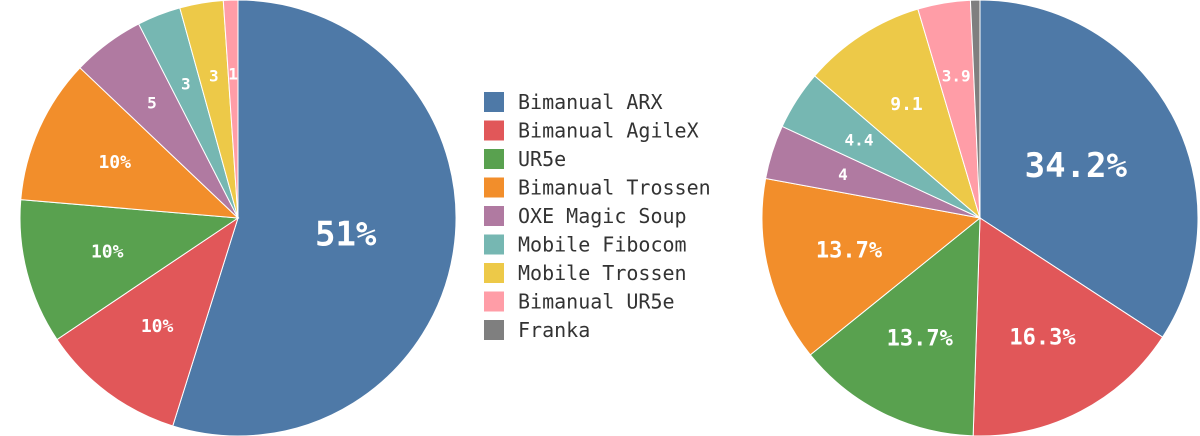  I want to click on pie-left-label-bimanual-arx: 51%, so click(346, 235).